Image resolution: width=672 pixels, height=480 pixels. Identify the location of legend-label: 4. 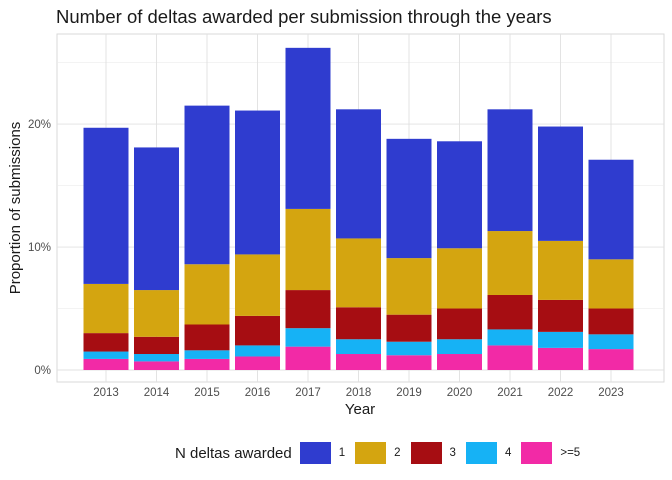
(508, 453).